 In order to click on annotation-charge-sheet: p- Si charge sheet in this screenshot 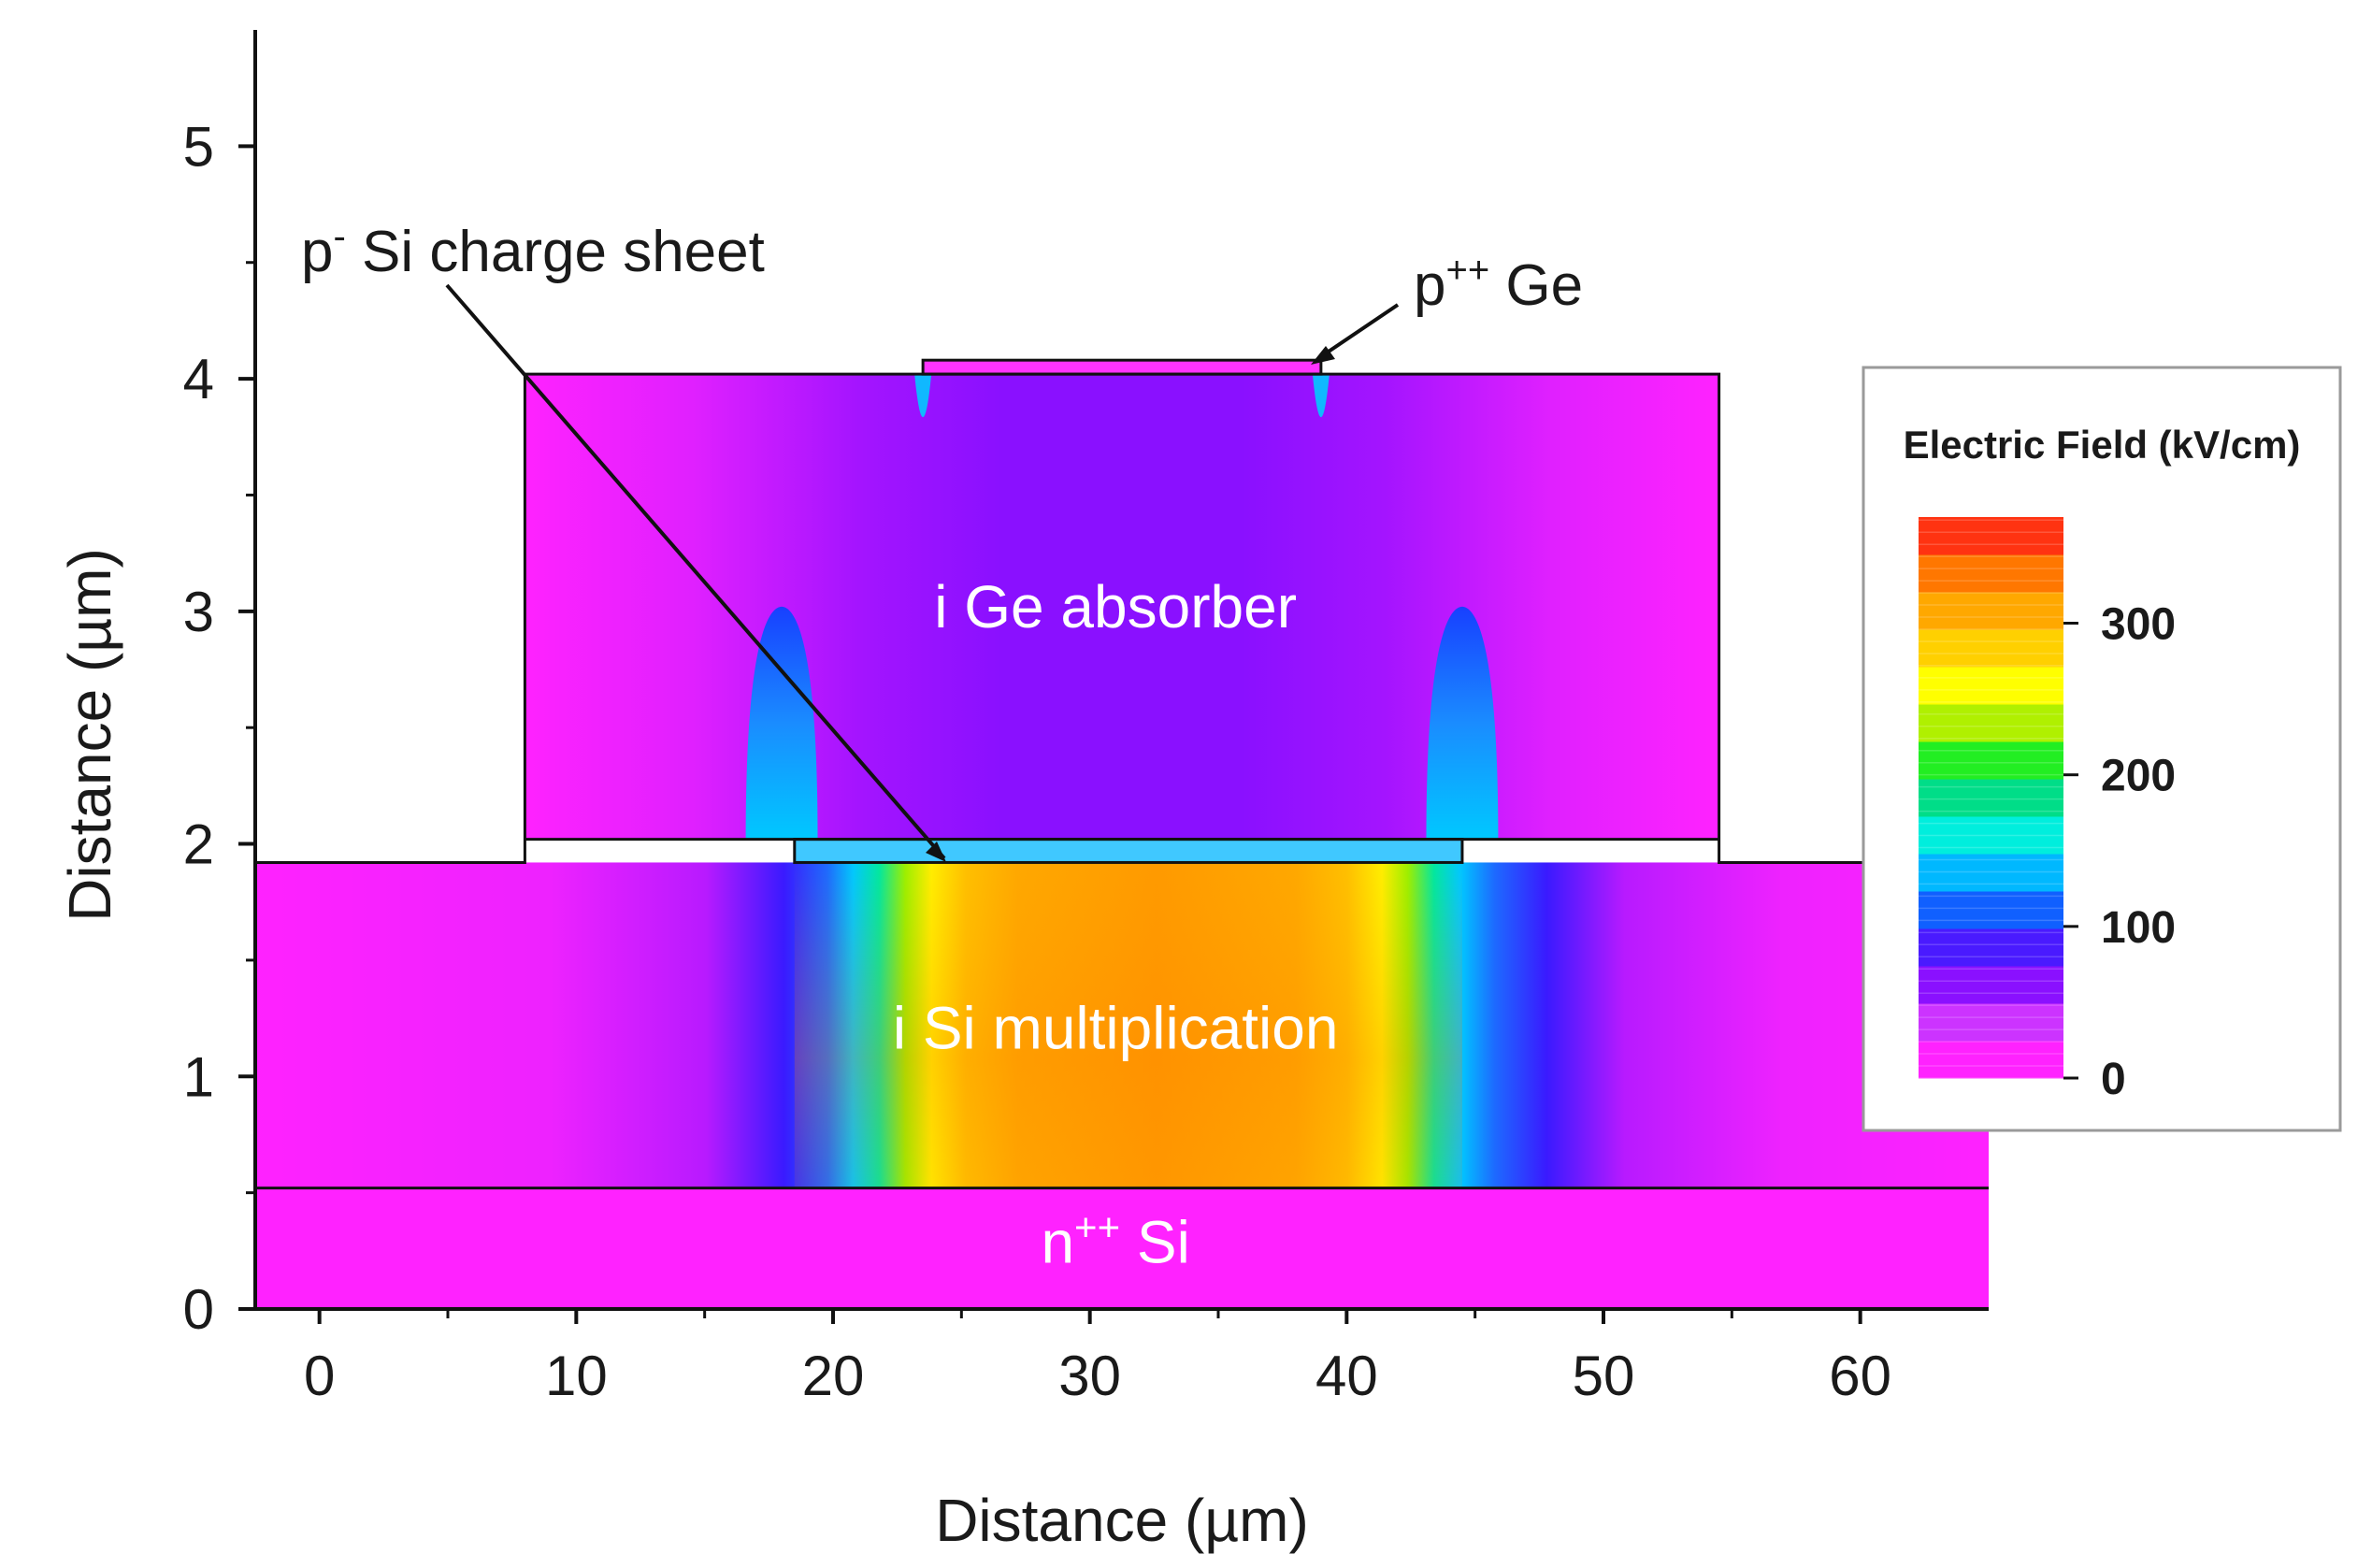, I will do `click(624, 539)`.